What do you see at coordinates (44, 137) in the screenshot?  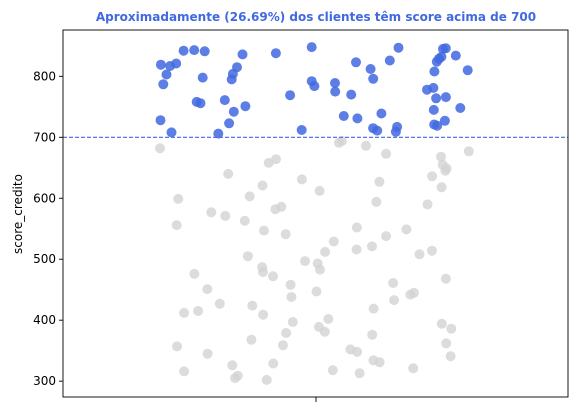 I see `y-tick-label: 700` at bounding box center [44, 137].